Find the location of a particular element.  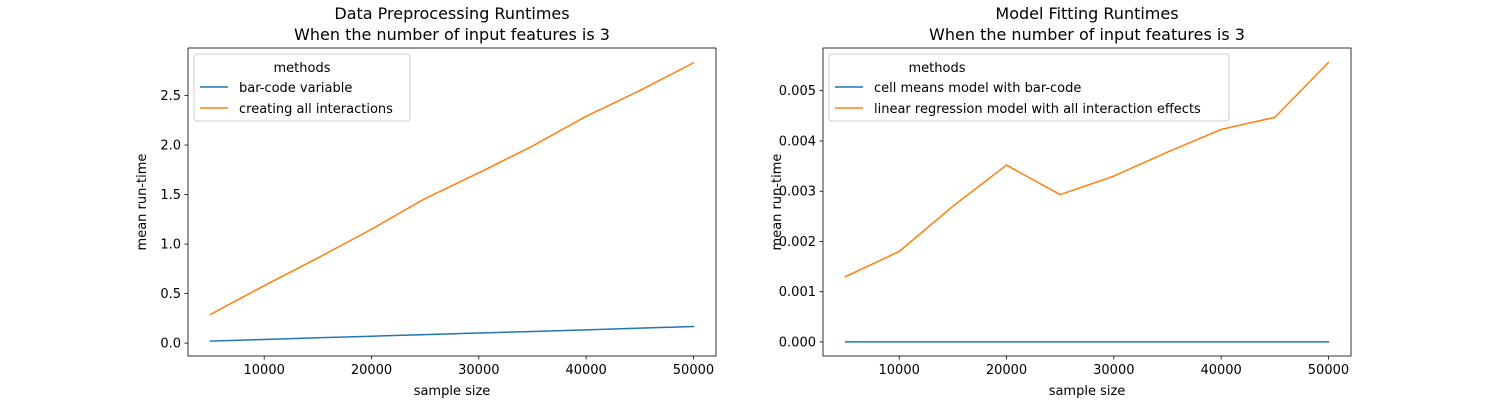

y-tick-label: 2.5 is located at coordinates (170, 96).